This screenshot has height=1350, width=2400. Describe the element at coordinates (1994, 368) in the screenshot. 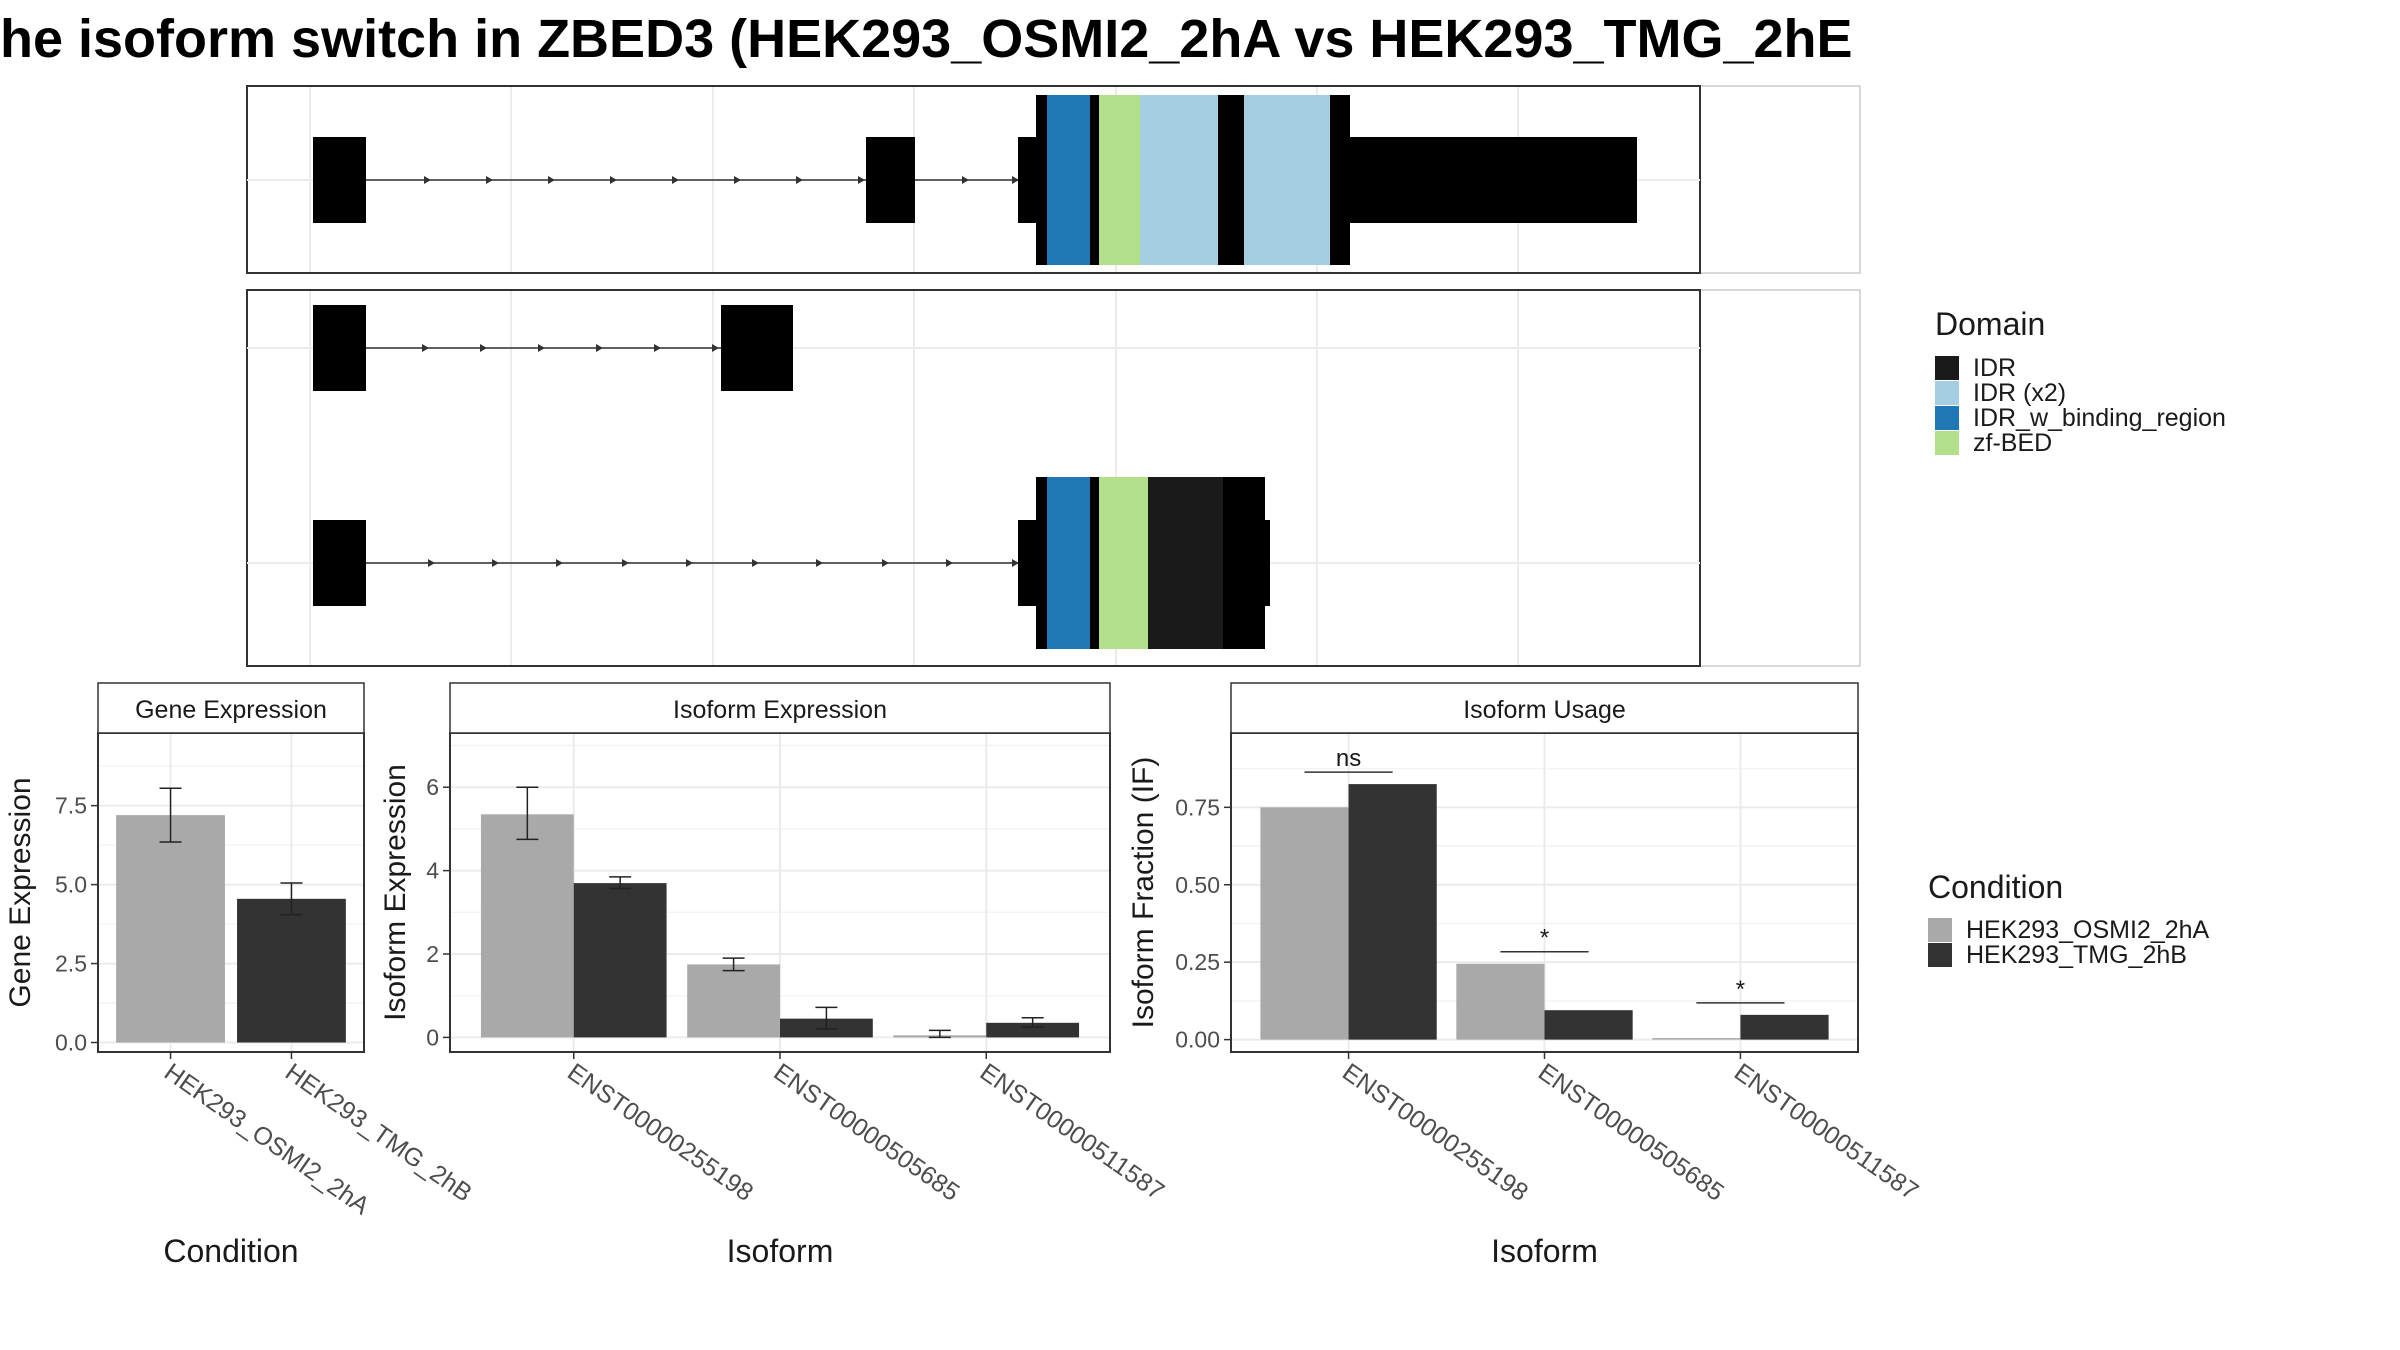

I see `domain-legend-label: IDR` at that location.